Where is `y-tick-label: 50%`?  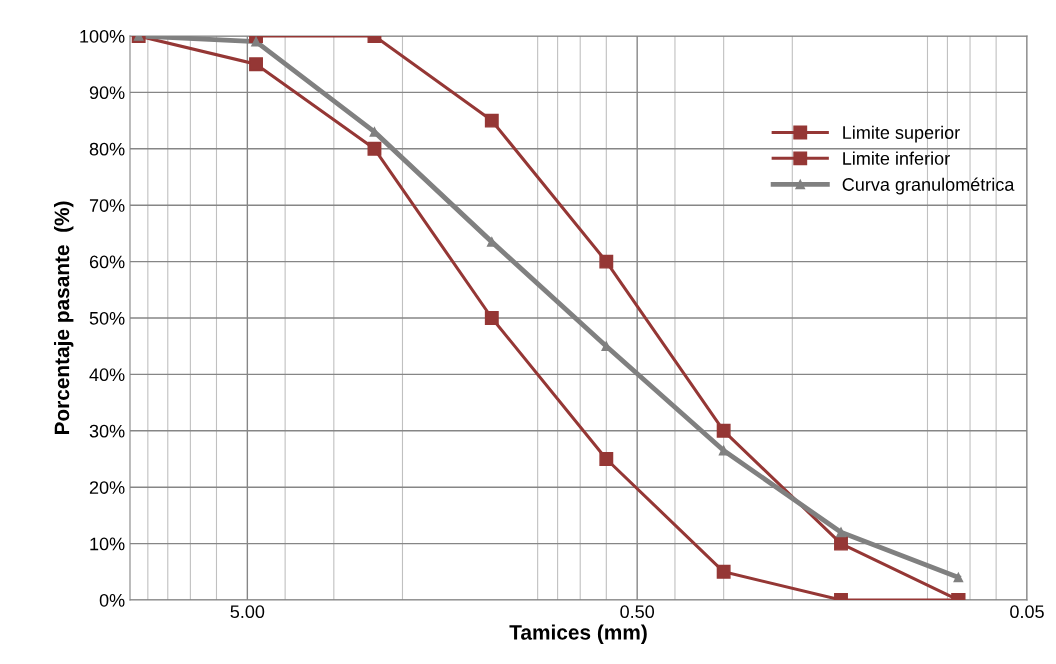 y-tick-label: 50% is located at coordinates (107, 318).